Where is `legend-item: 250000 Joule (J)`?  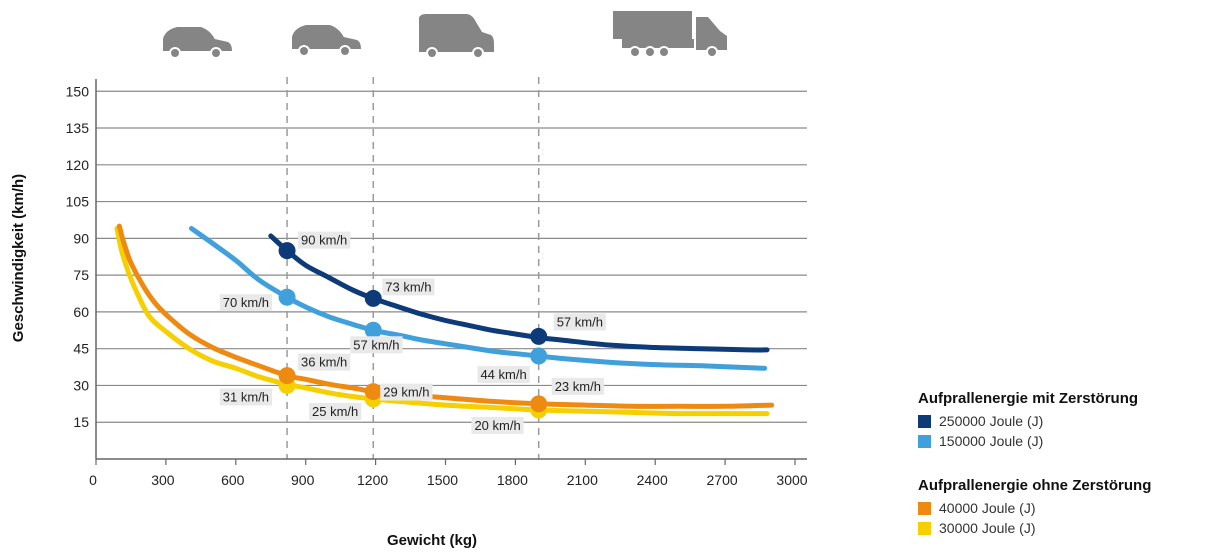
legend-item: 250000 Joule (J) is located at coordinates (1068, 421).